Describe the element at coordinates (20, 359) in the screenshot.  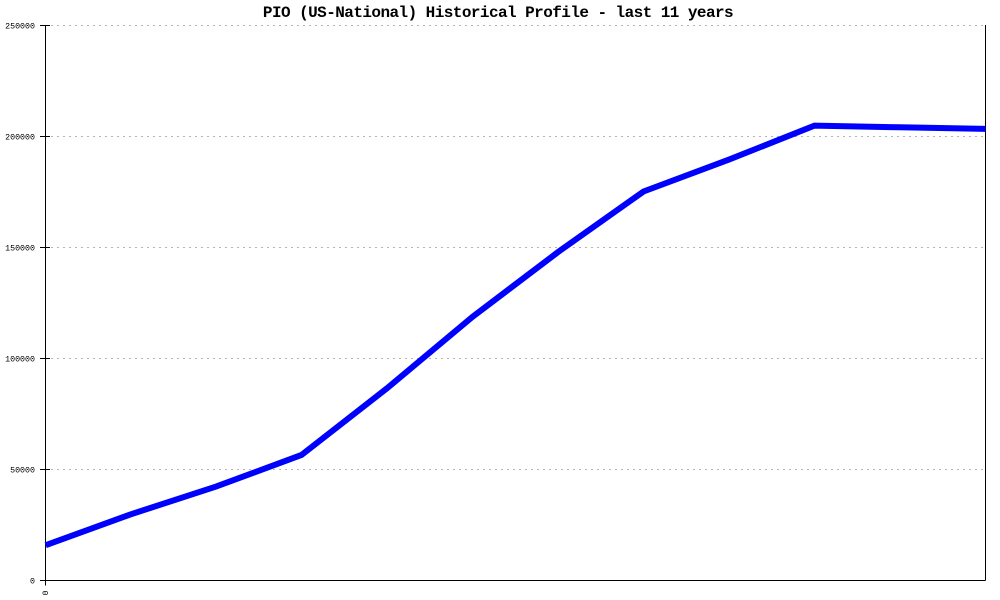
I see `svg-text: 100000` at that location.